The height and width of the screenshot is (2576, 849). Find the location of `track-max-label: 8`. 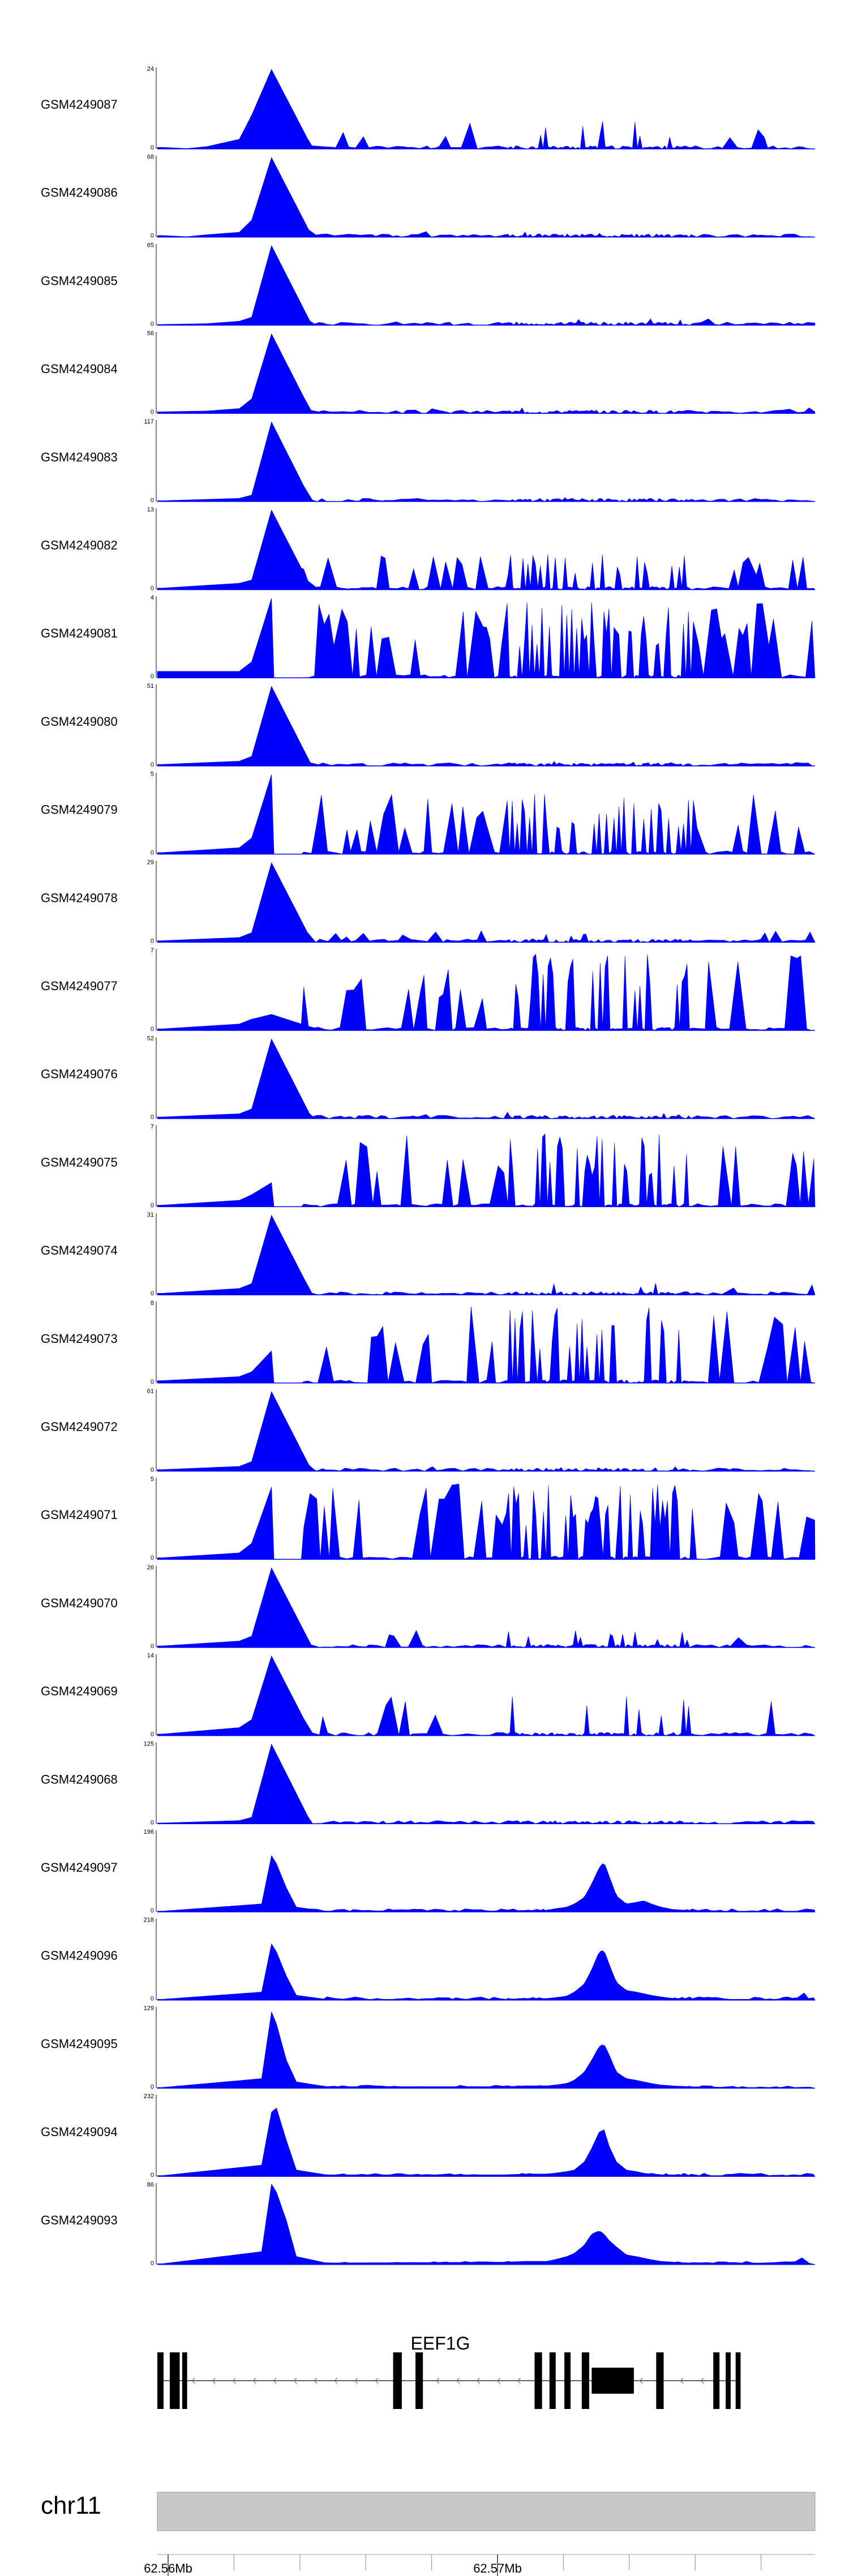

track-max-label: 8 is located at coordinates (152, 1303).